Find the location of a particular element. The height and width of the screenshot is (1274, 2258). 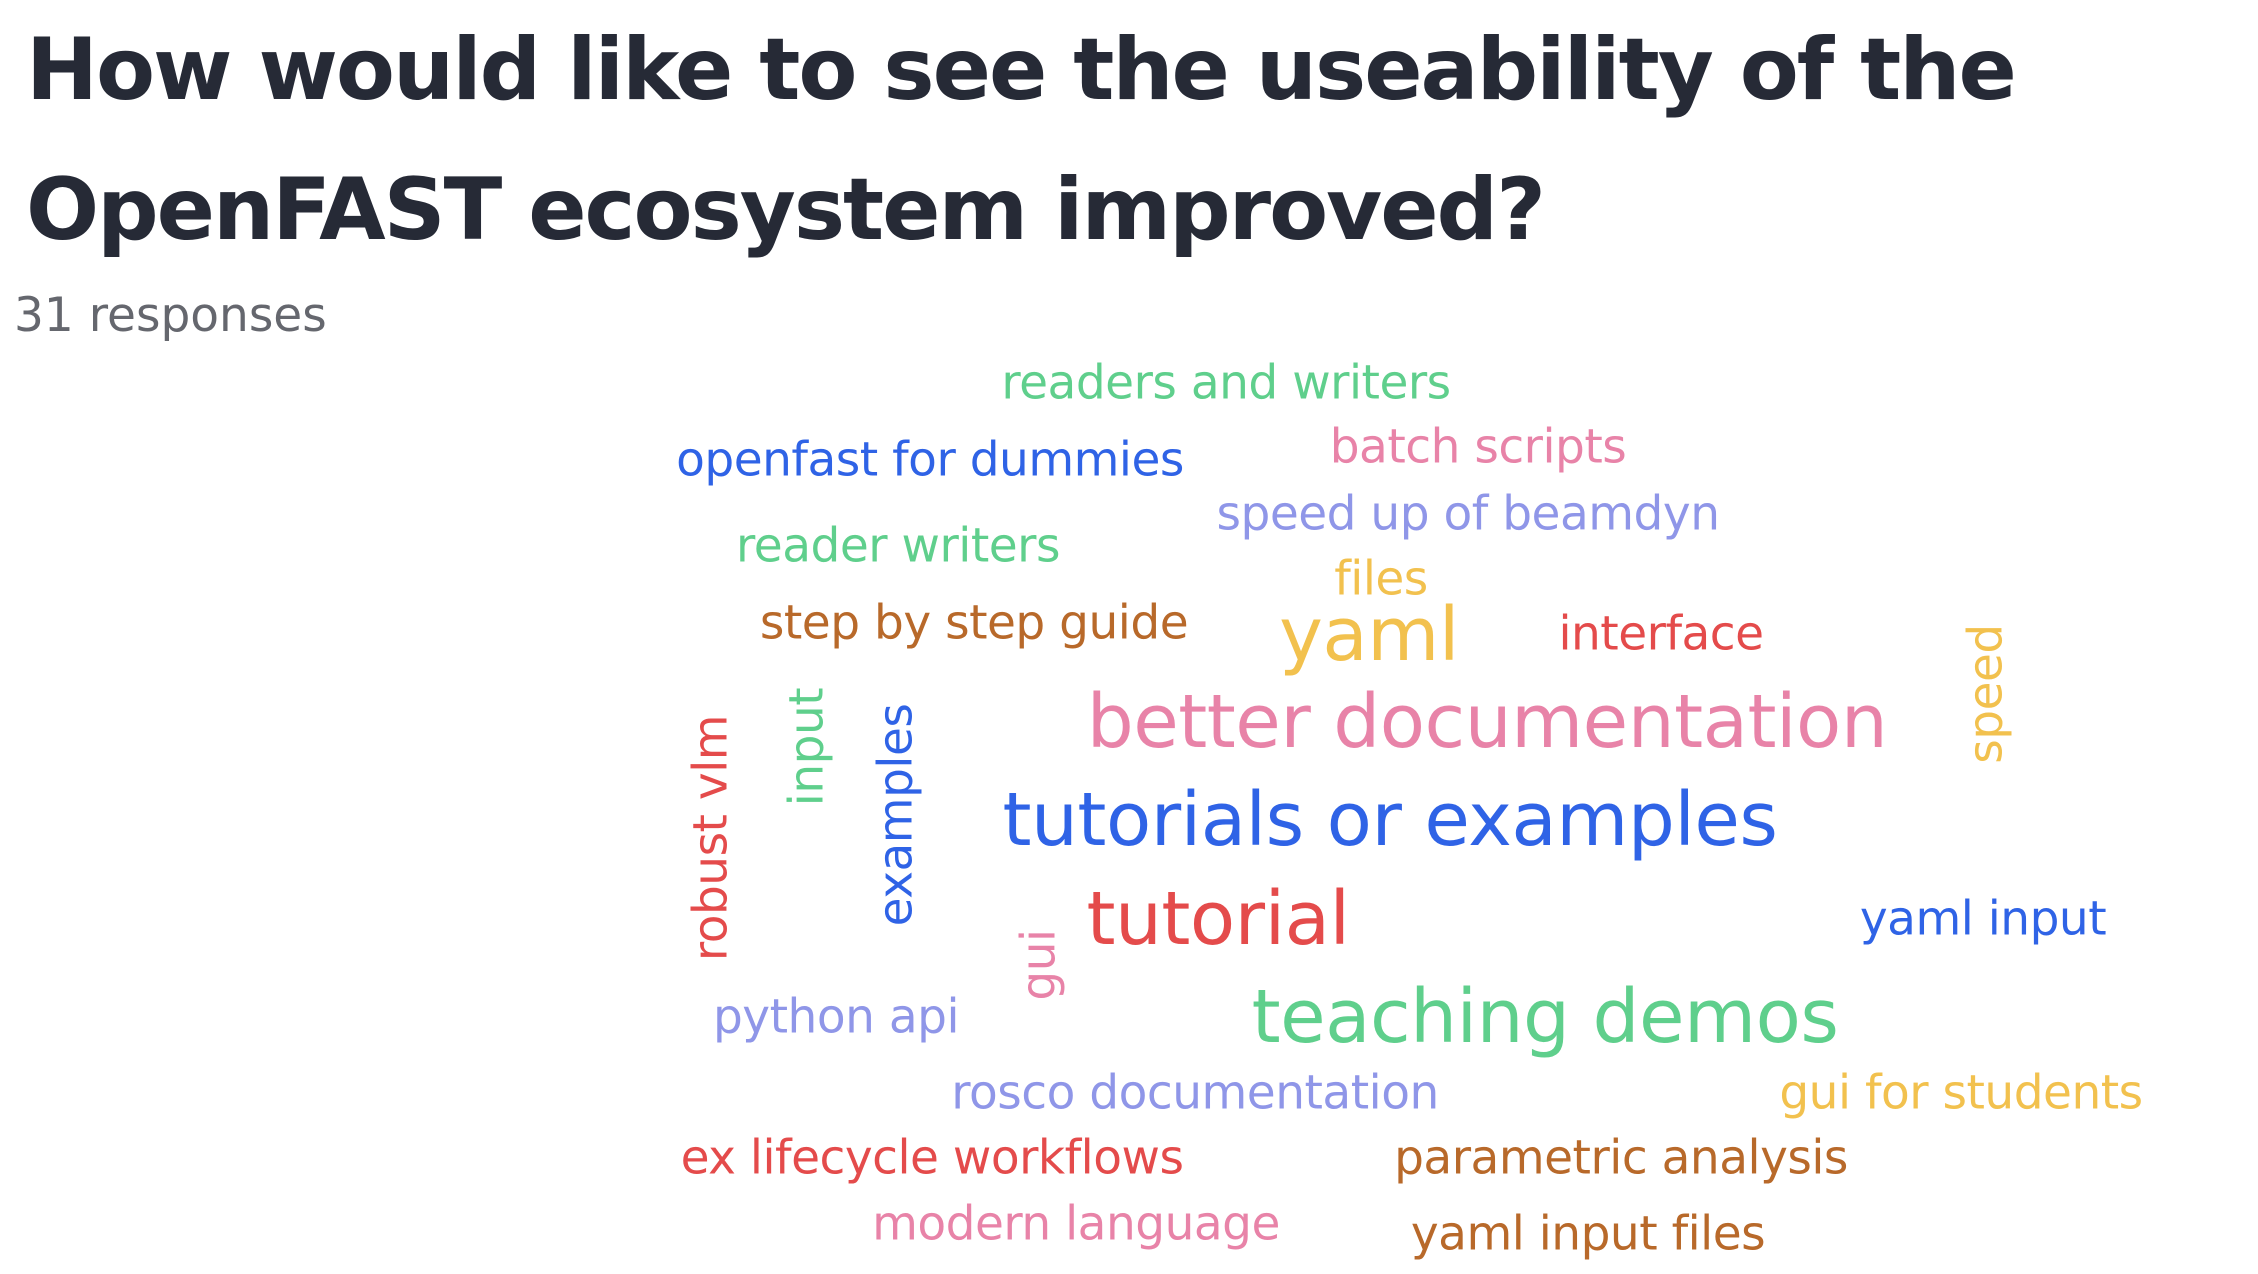

word-yaml-input-files: yaml input files is located at coordinates (1588, 1234).